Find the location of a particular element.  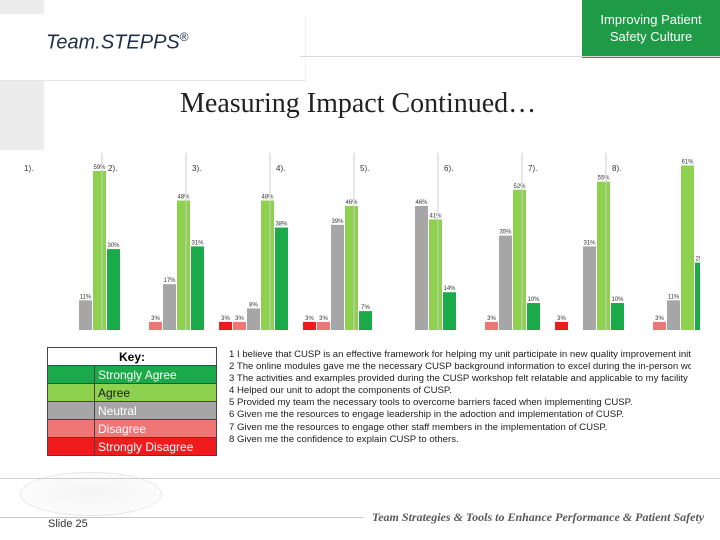

panel-label: 3). is located at coordinates (196, 168).